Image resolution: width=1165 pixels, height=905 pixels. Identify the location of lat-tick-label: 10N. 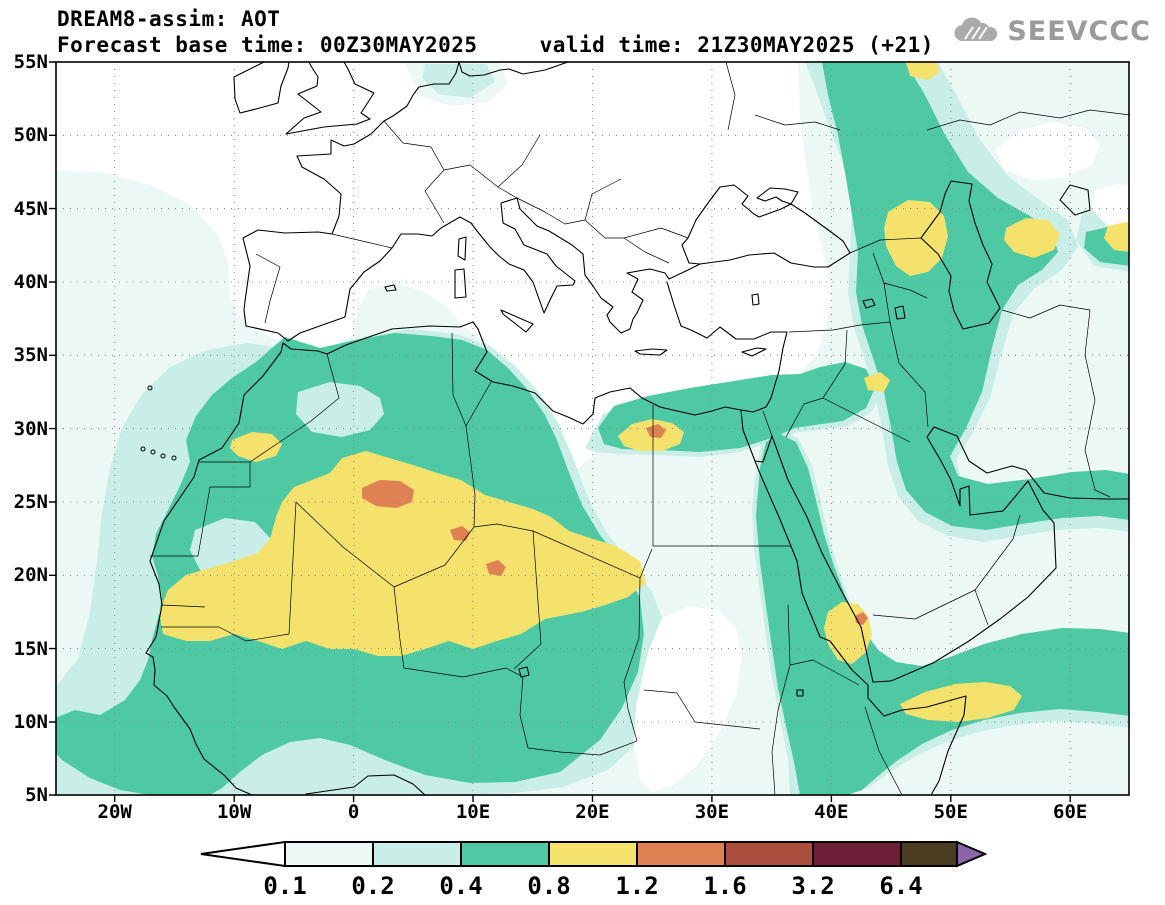
(30, 721).